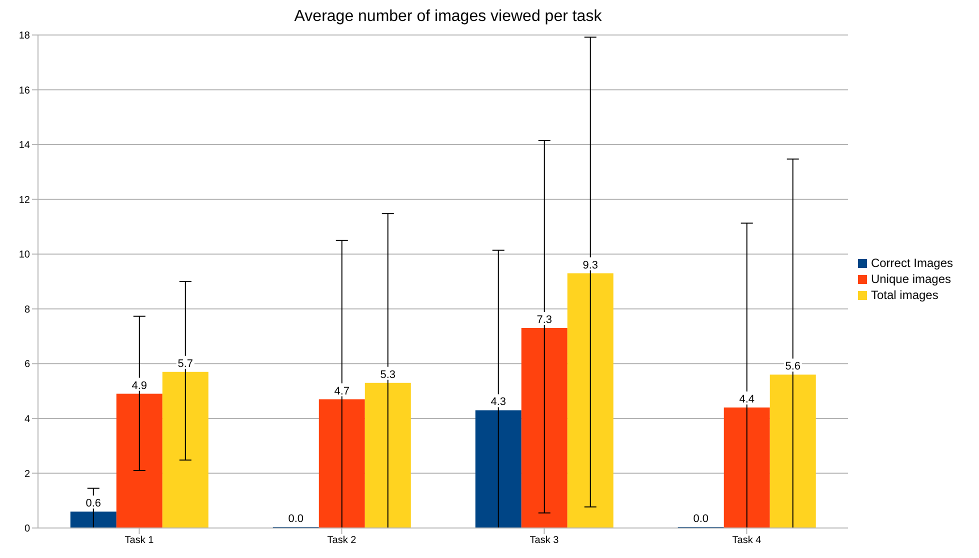  What do you see at coordinates (904, 295) in the screenshot?
I see `legend-label: Total images` at bounding box center [904, 295].